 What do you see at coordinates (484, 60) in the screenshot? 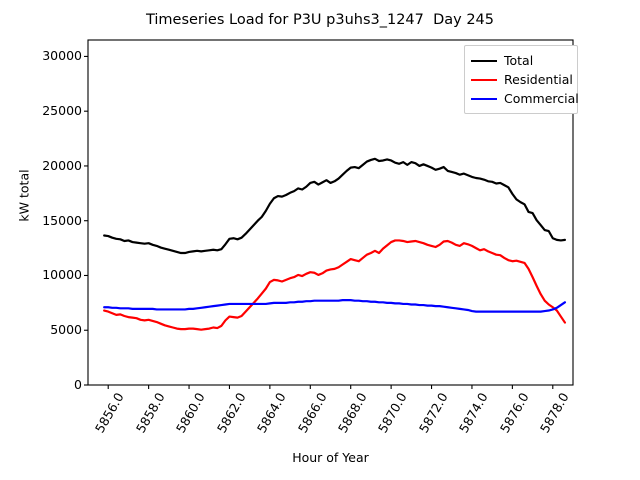
I see `legend-swatch-total` at bounding box center [484, 60].